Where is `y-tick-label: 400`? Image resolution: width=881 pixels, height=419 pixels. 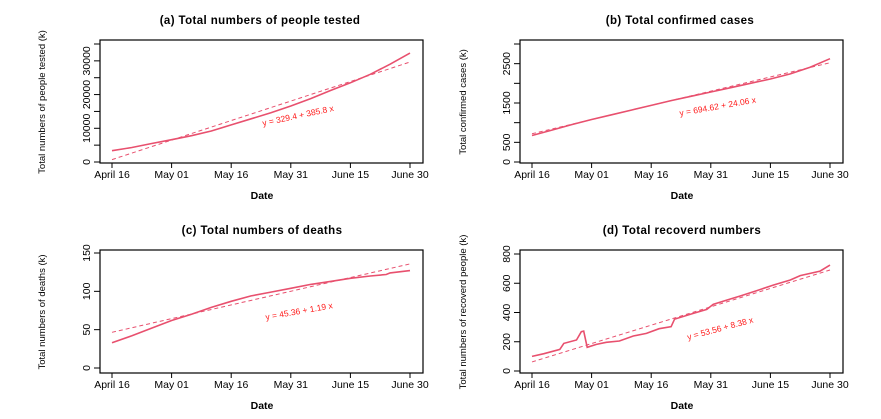
y-tick-label: 400 is located at coordinates (507, 313).